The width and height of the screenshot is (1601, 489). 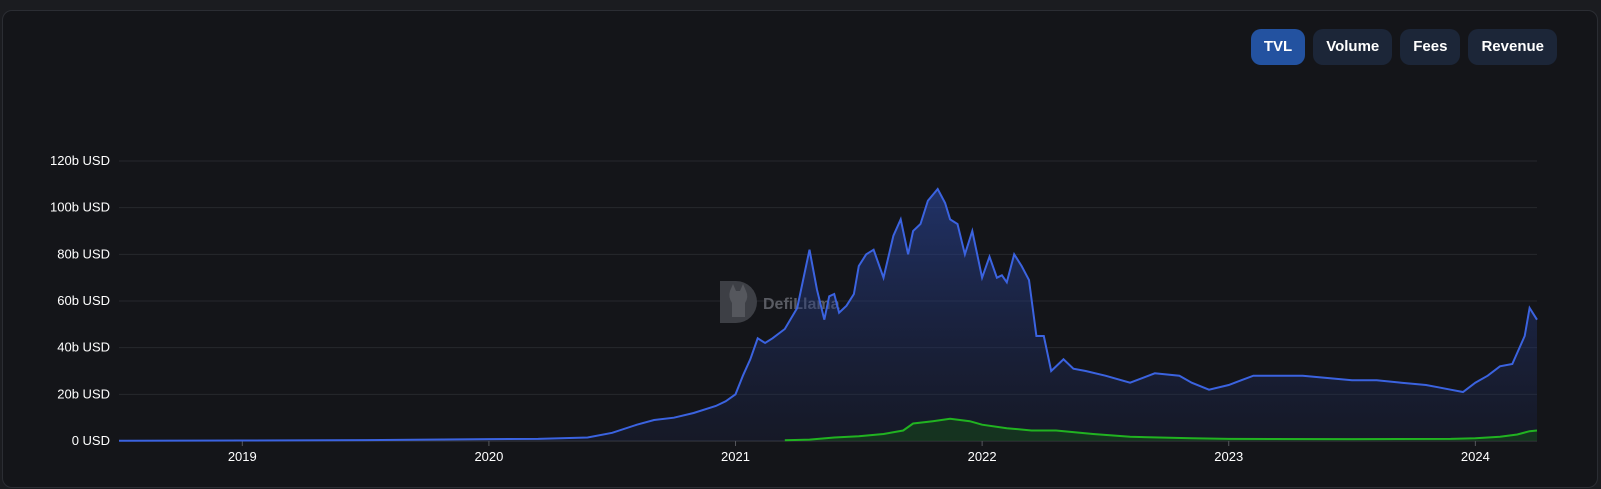 I want to click on metric-tabs: TVL Volume Fees Revenue, so click(x=1403, y=47).